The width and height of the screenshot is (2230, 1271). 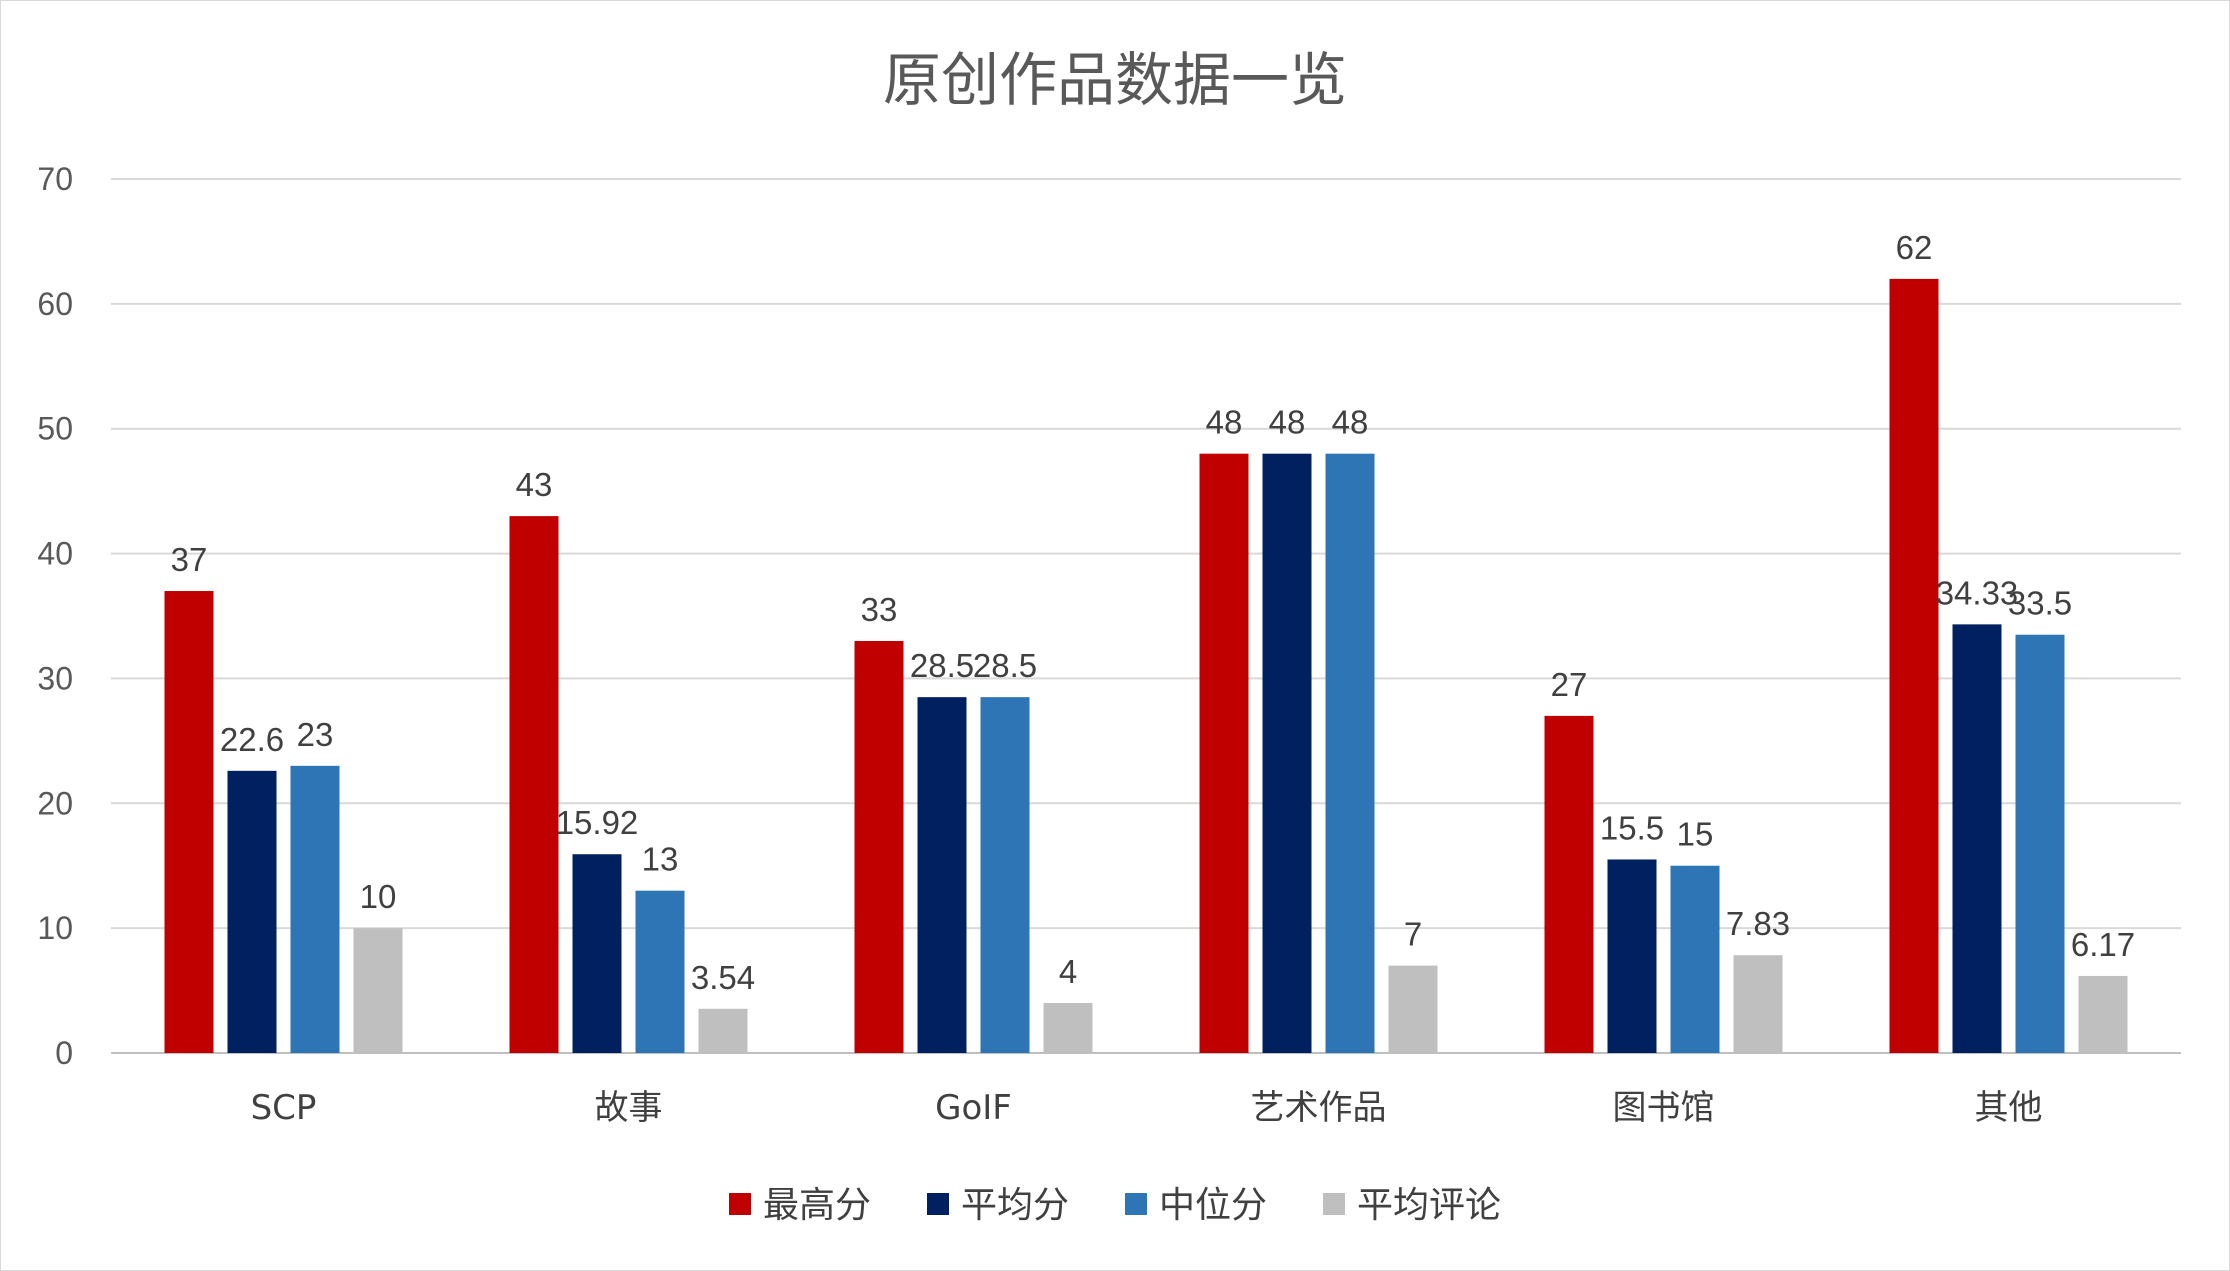 I want to click on chart-title: 原创作品数据一览, so click(x=1115, y=80).